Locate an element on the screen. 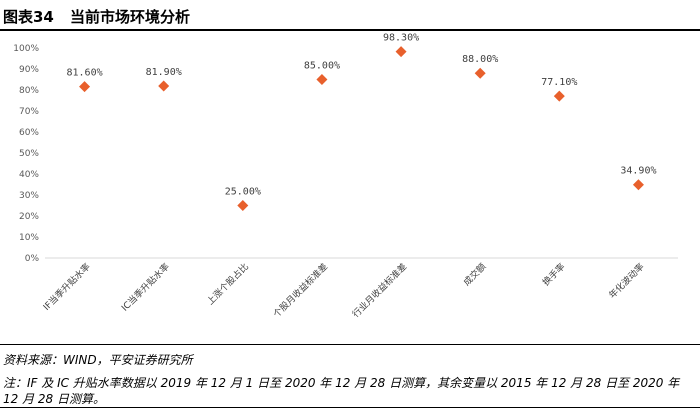 This screenshot has width=700, height=410. y-axis: 0% 10% 20% 30% 40% 50% 60% 70% 80% 90% 100% is located at coordinates (26, 154).